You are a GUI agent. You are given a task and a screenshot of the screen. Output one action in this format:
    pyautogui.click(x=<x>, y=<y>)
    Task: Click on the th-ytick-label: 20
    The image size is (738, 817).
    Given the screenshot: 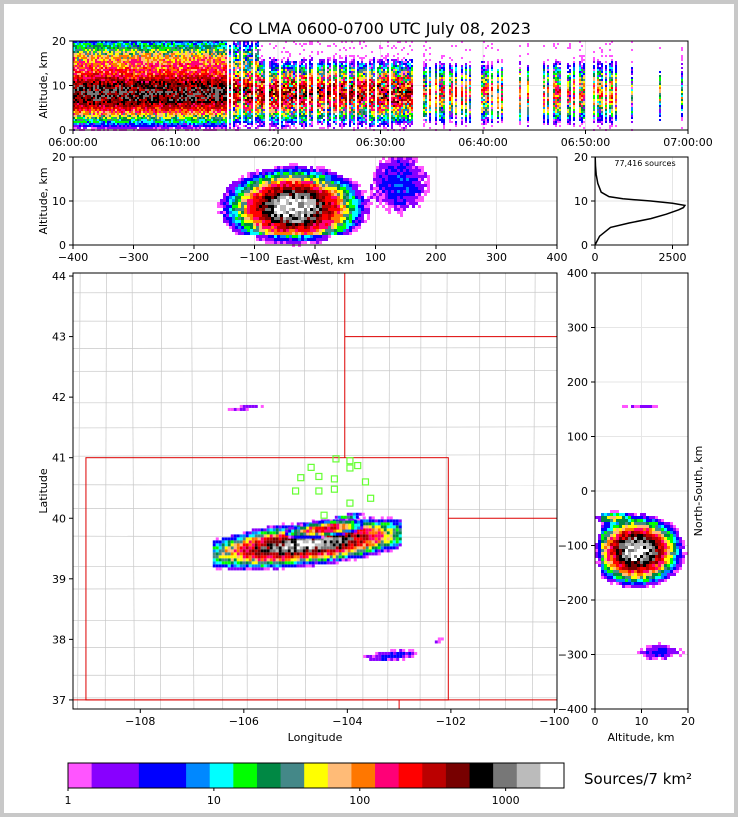 What is the action you would take?
    pyautogui.click(x=59, y=41)
    